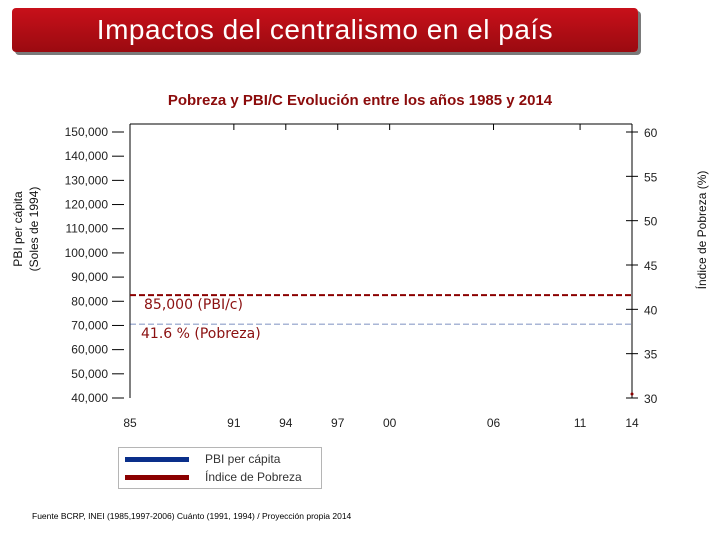 Image resolution: width=720 pixels, height=540 pixels. What do you see at coordinates (701, 230) in the screenshot?
I see `y-axis-right-title: Índice de Pobreza (%)` at bounding box center [701, 230].